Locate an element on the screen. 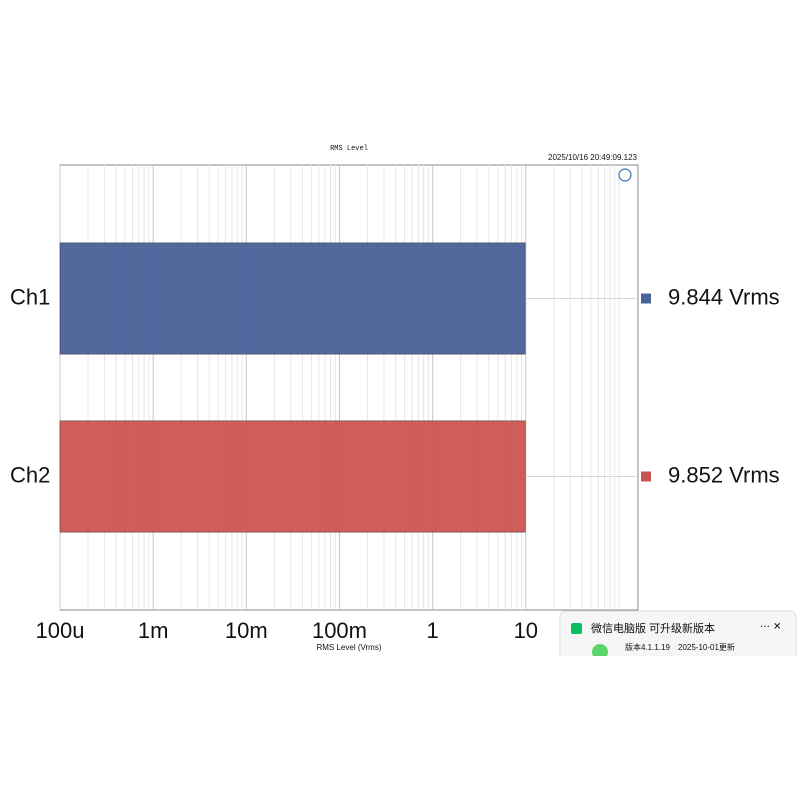  x-tick-label: 1m is located at coordinates (153, 630).